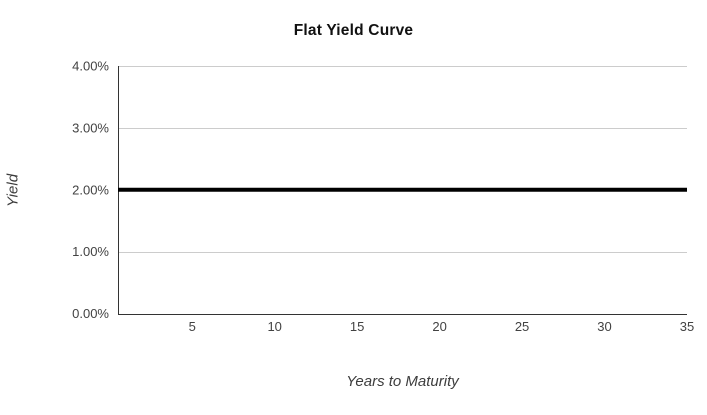  I want to click on x-tick-label: 20, so click(439, 326).